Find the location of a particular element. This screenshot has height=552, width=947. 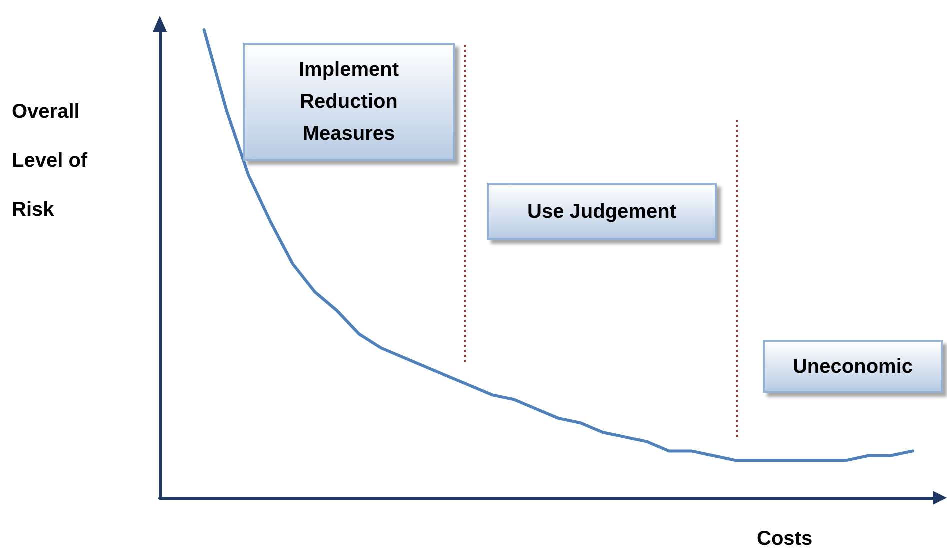

text-box: Uneconomic is located at coordinates (853, 366).